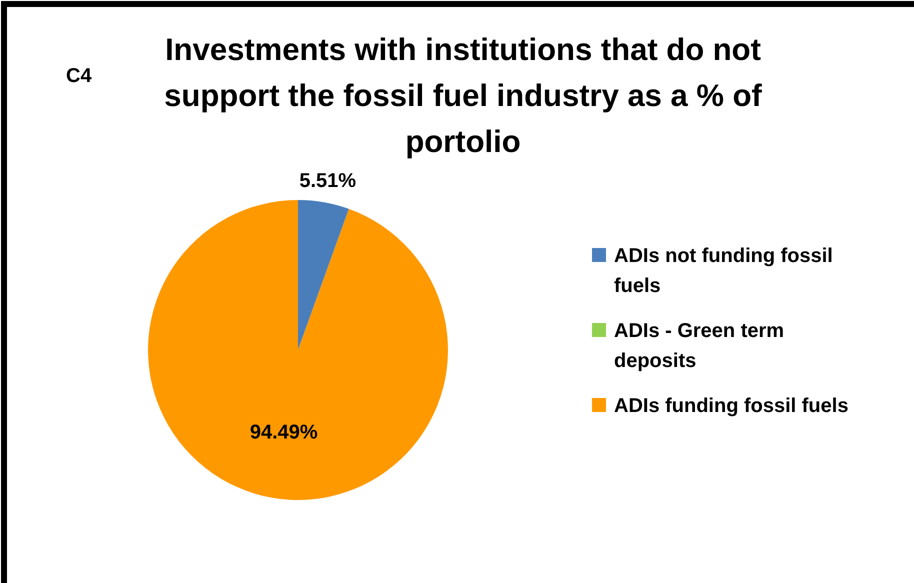 The image size is (914, 583). I want to click on data-label: 94.49%, so click(284, 432).